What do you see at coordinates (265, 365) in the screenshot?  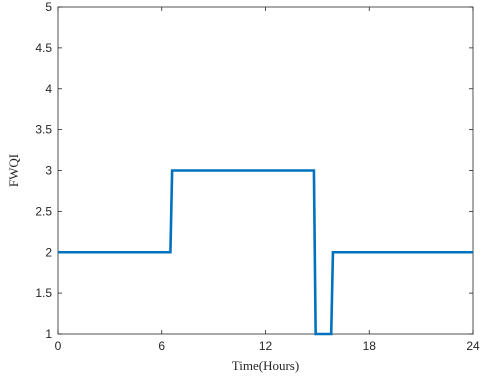 I see `x-axis-label: Time(Hours)` at bounding box center [265, 365].